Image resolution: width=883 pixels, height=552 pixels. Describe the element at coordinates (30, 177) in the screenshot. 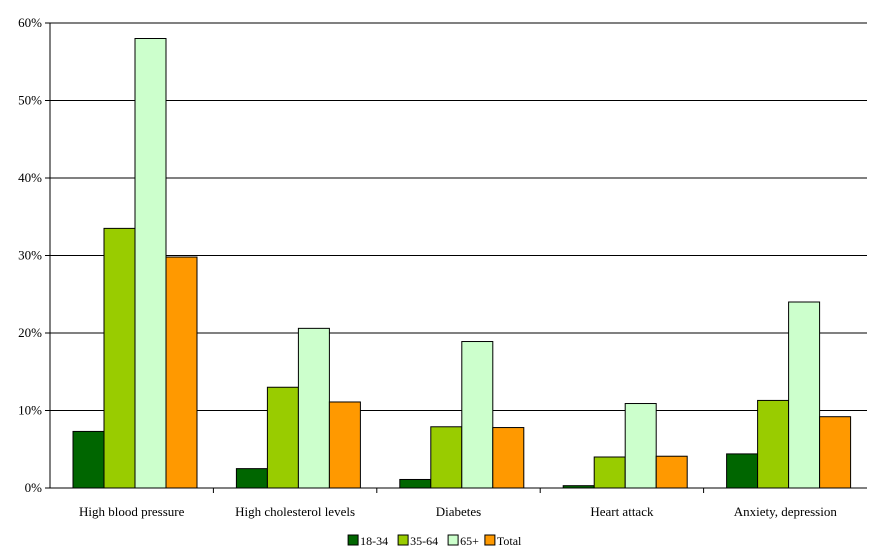

I see `y-tick-label: 40%` at that location.